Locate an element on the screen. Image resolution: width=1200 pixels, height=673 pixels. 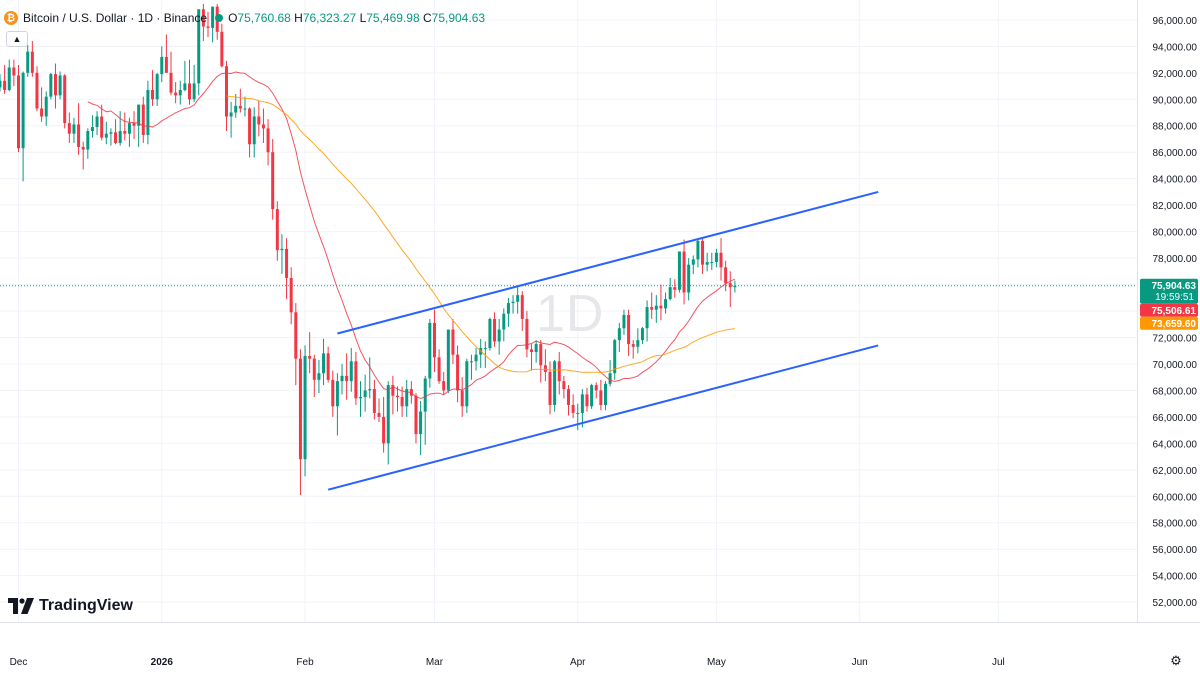
price-tick-label: 62,000.00 is located at coordinates (1175, 471).